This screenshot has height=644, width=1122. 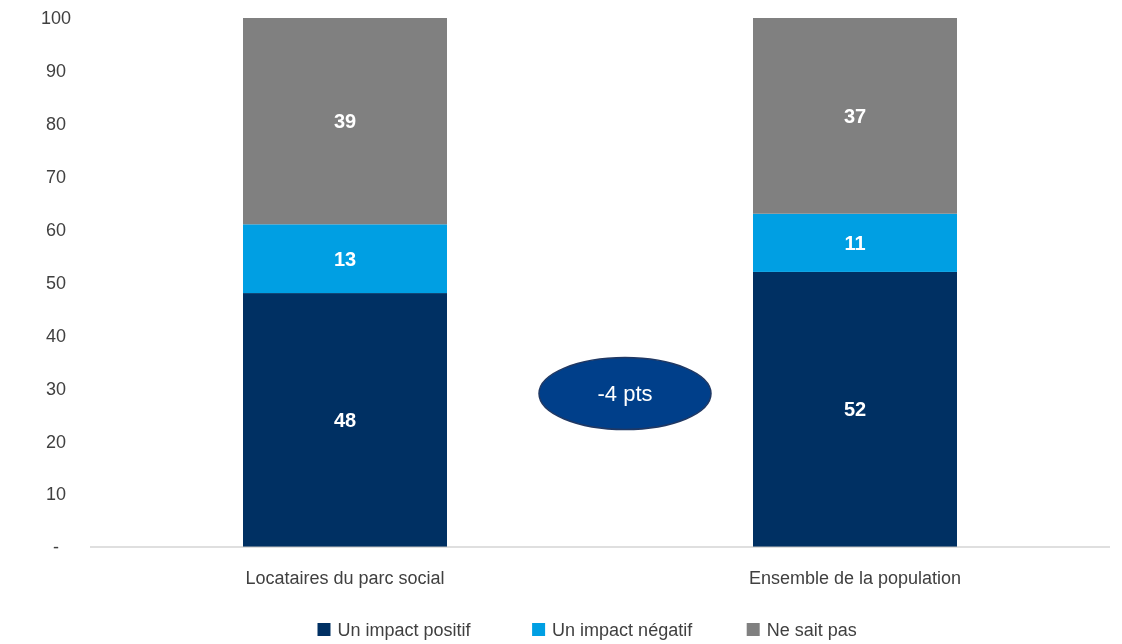 I want to click on y-tick-label: 50, so click(x=56, y=282).